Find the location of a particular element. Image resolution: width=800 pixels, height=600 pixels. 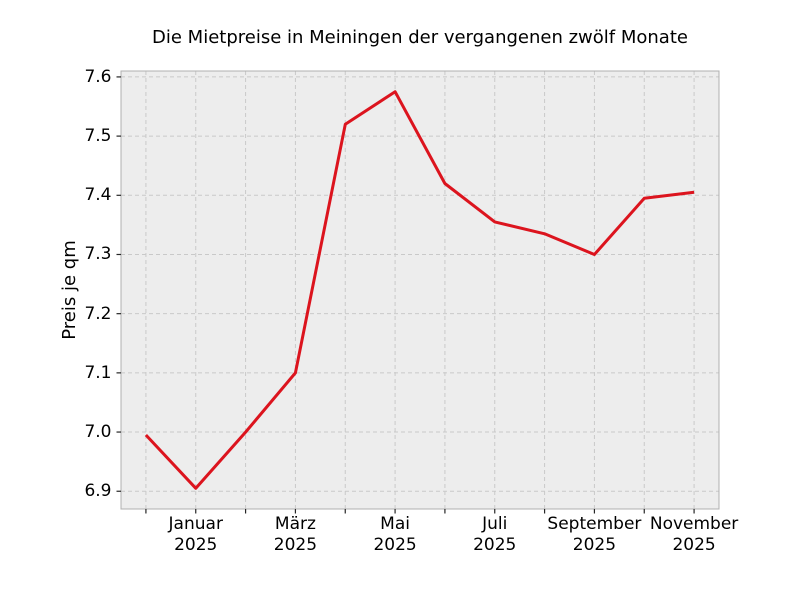

y-tick-label: 7.3 is located at coordinates (98, 254).